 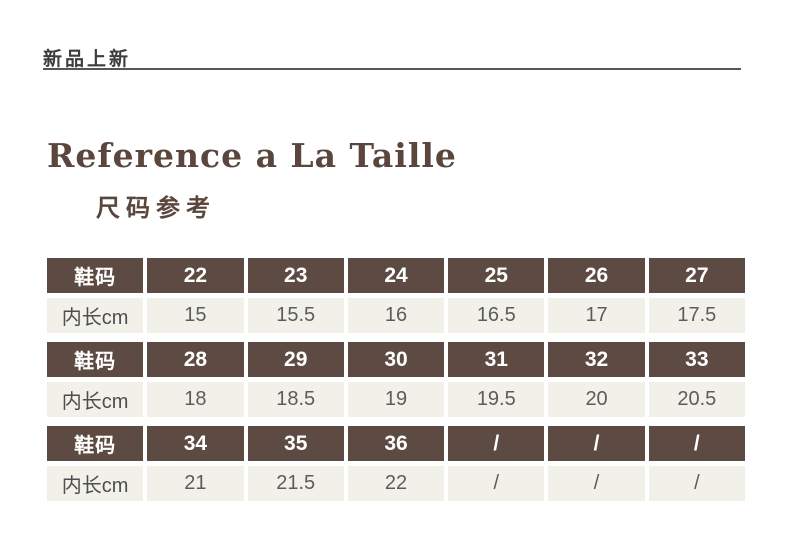 What do you see at coordinates (156, 208) in the screenshot?
I see `page-subtitle: 尺码参考` at bounding box center [156, 208].